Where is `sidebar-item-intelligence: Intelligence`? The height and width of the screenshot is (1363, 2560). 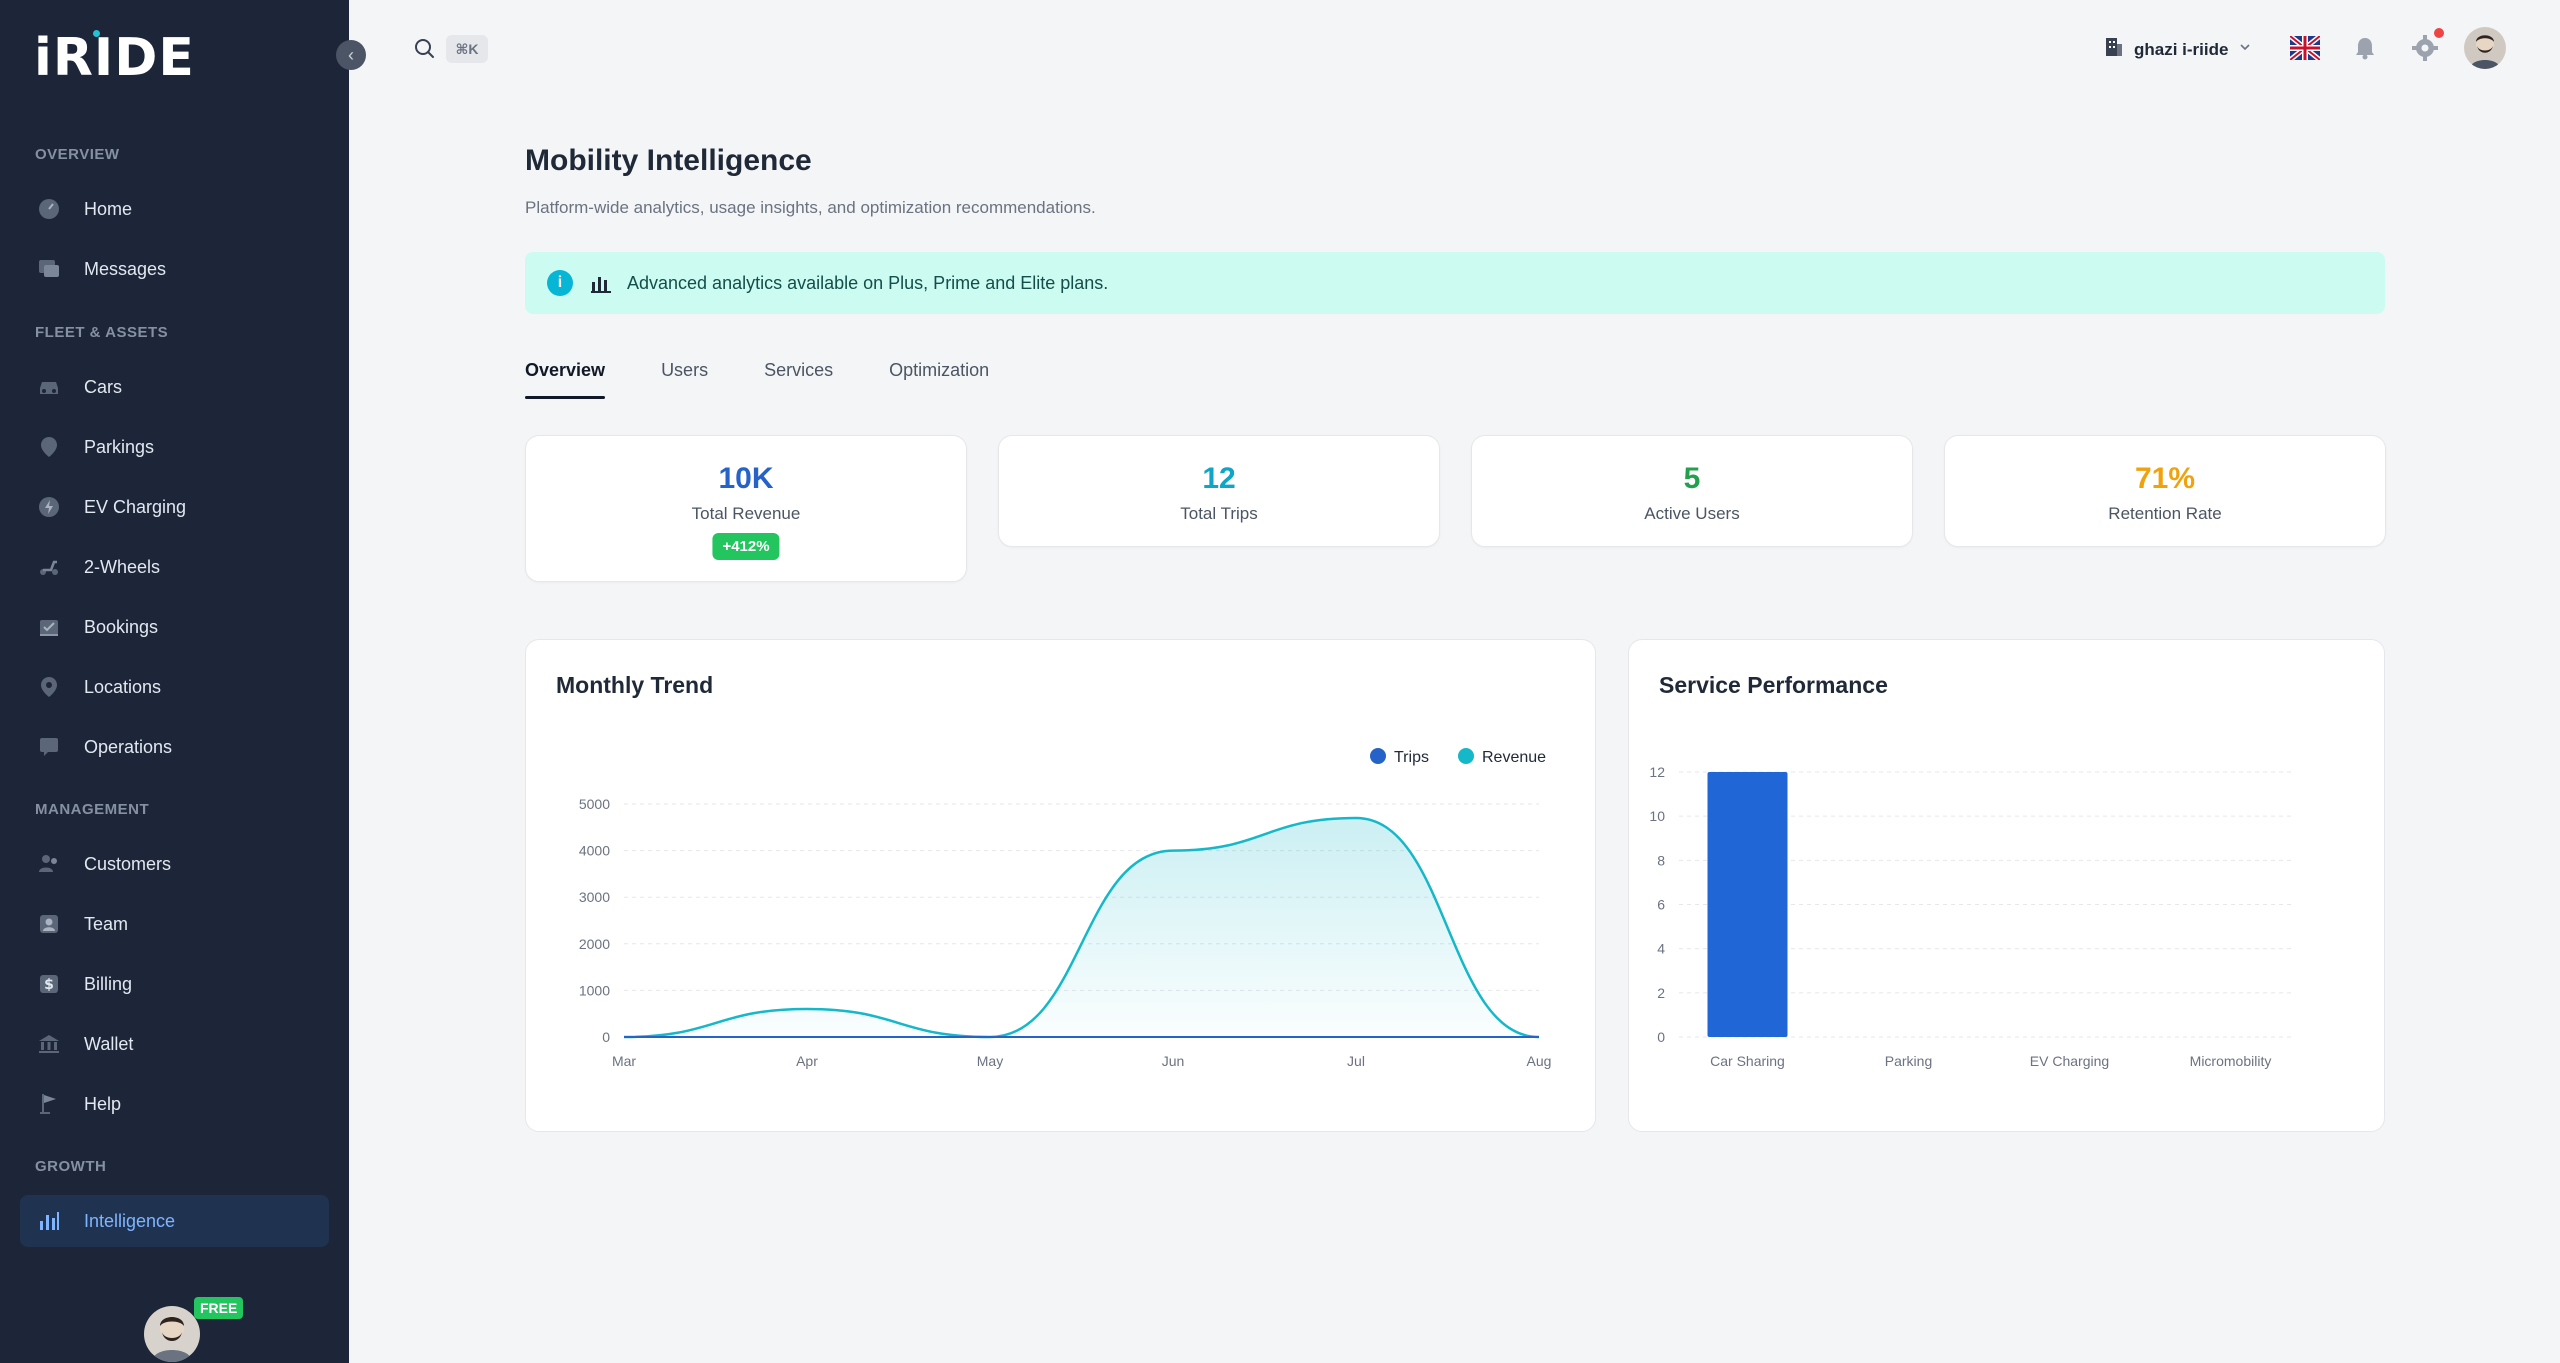 sidebar-item-intelligence: Intelligence is located at coordinates (174, 1221).